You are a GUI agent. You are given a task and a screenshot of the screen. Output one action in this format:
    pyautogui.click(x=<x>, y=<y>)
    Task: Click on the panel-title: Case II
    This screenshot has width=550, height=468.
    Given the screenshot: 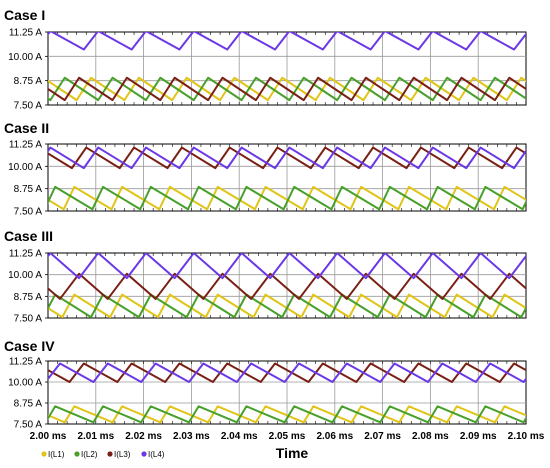 What is the action you would take?
    pyautogui.click(x=26, y=128)
    